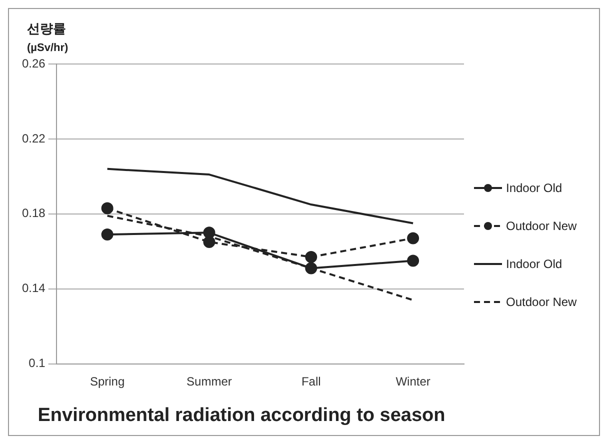 This screenshot has width=606, height=442. I want to click on y-tick-label: 0.1, so click(37, 363).